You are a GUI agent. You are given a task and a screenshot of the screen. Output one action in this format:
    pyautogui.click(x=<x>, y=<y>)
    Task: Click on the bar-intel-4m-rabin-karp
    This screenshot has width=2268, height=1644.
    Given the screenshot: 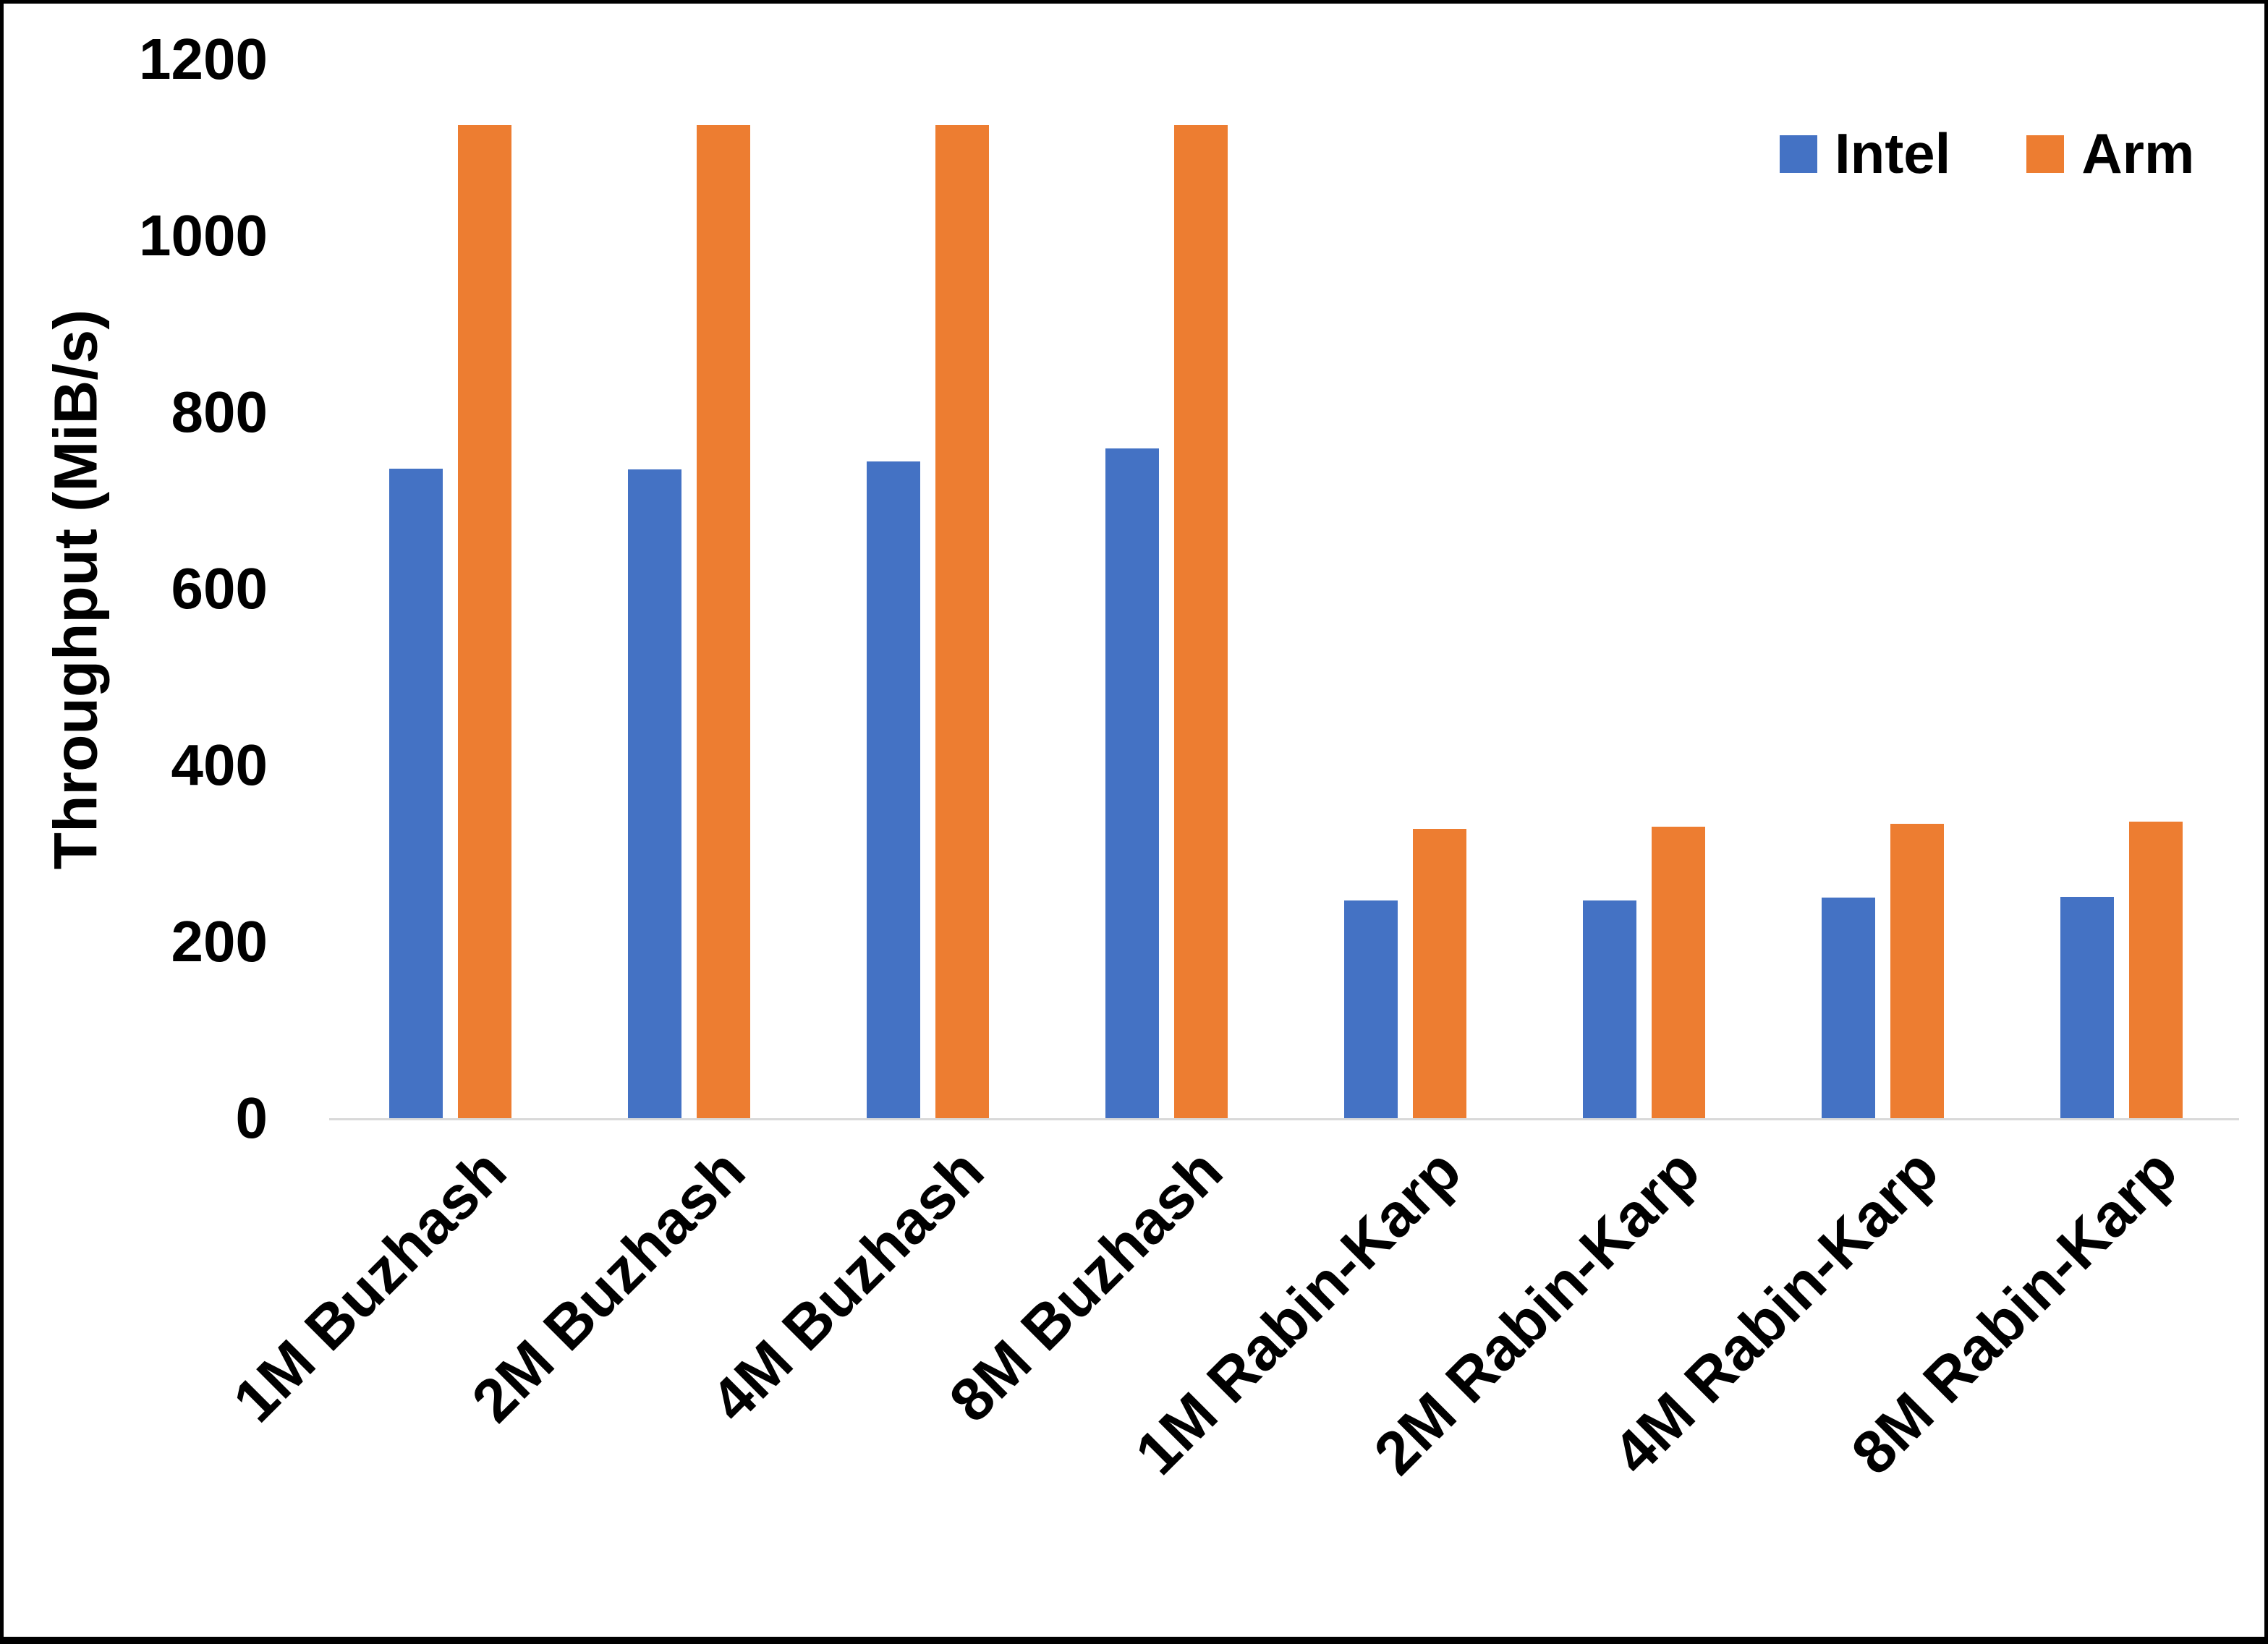 What is the action you would take?
    pyautogui.click(x=1849, y=1008)
    